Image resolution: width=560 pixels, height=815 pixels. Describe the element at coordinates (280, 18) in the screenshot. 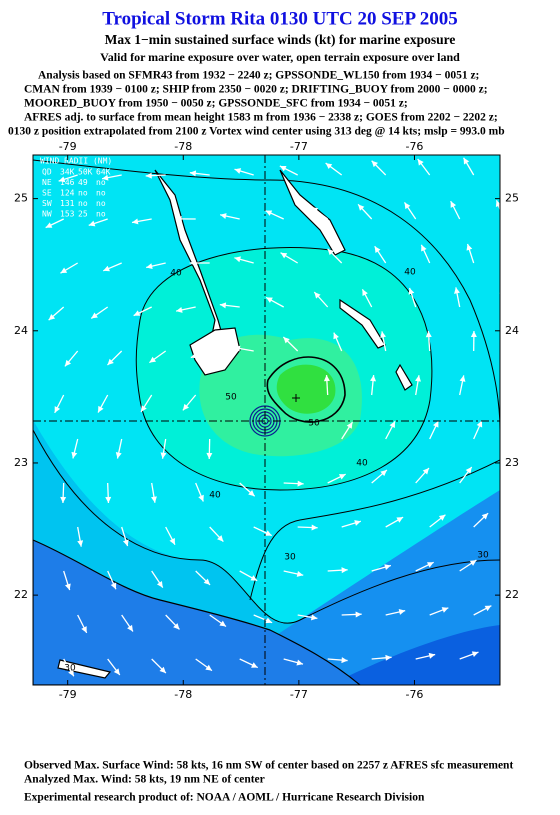

I see `title: Tropical Storm Rita 0130 UTC 20 SEP 2005` at that location.